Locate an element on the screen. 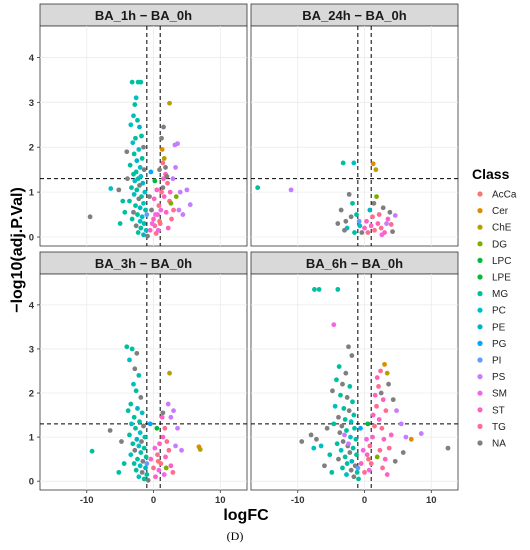 The height and width of the screenshot is (550, 530). facet-strip-title: BA_24h − BA_0h is located at coordinates (354, 15).